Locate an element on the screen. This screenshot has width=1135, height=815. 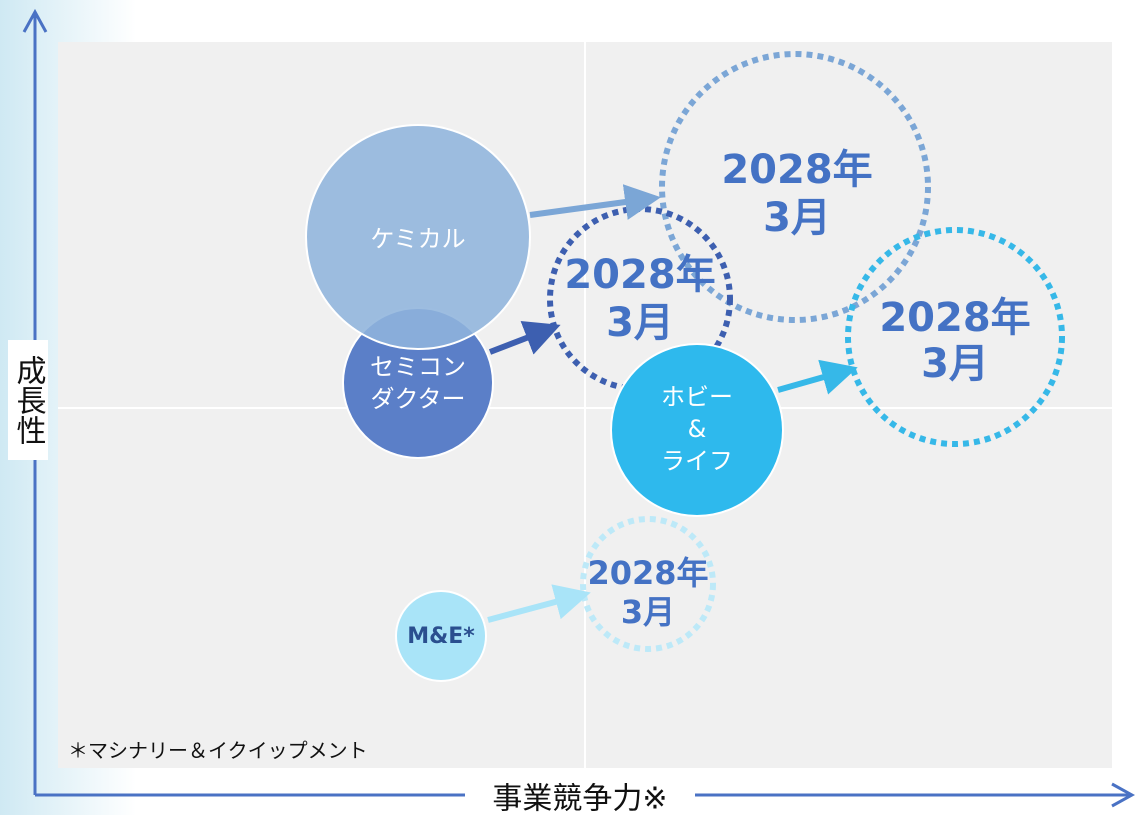
x-axis-label: 事業競争力※ is located at coordinates (579, 798).